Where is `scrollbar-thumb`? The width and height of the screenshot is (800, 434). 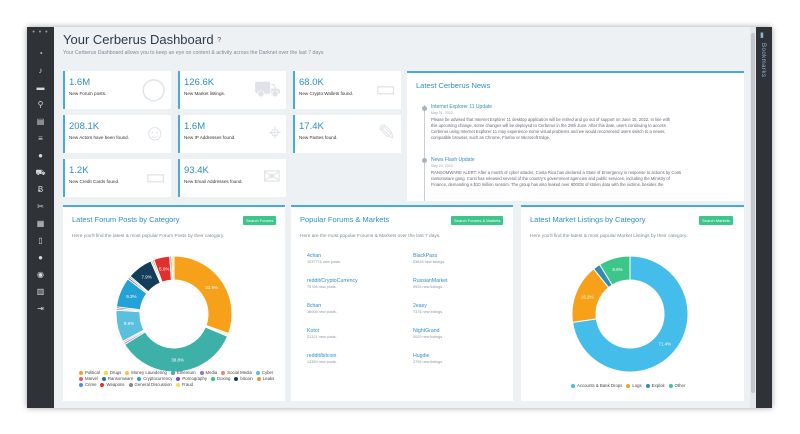
scrollbar-thumb is located at coordinates (753, 213).